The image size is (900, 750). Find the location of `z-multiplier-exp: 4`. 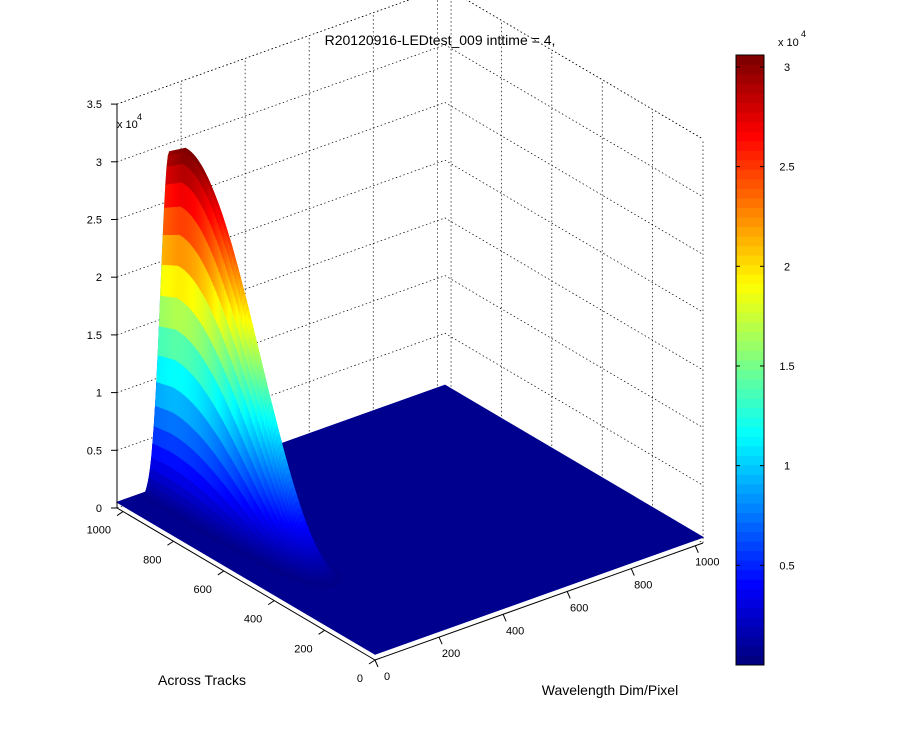

z-multiplier-exp: 4 is located at coordinates (139, 117).